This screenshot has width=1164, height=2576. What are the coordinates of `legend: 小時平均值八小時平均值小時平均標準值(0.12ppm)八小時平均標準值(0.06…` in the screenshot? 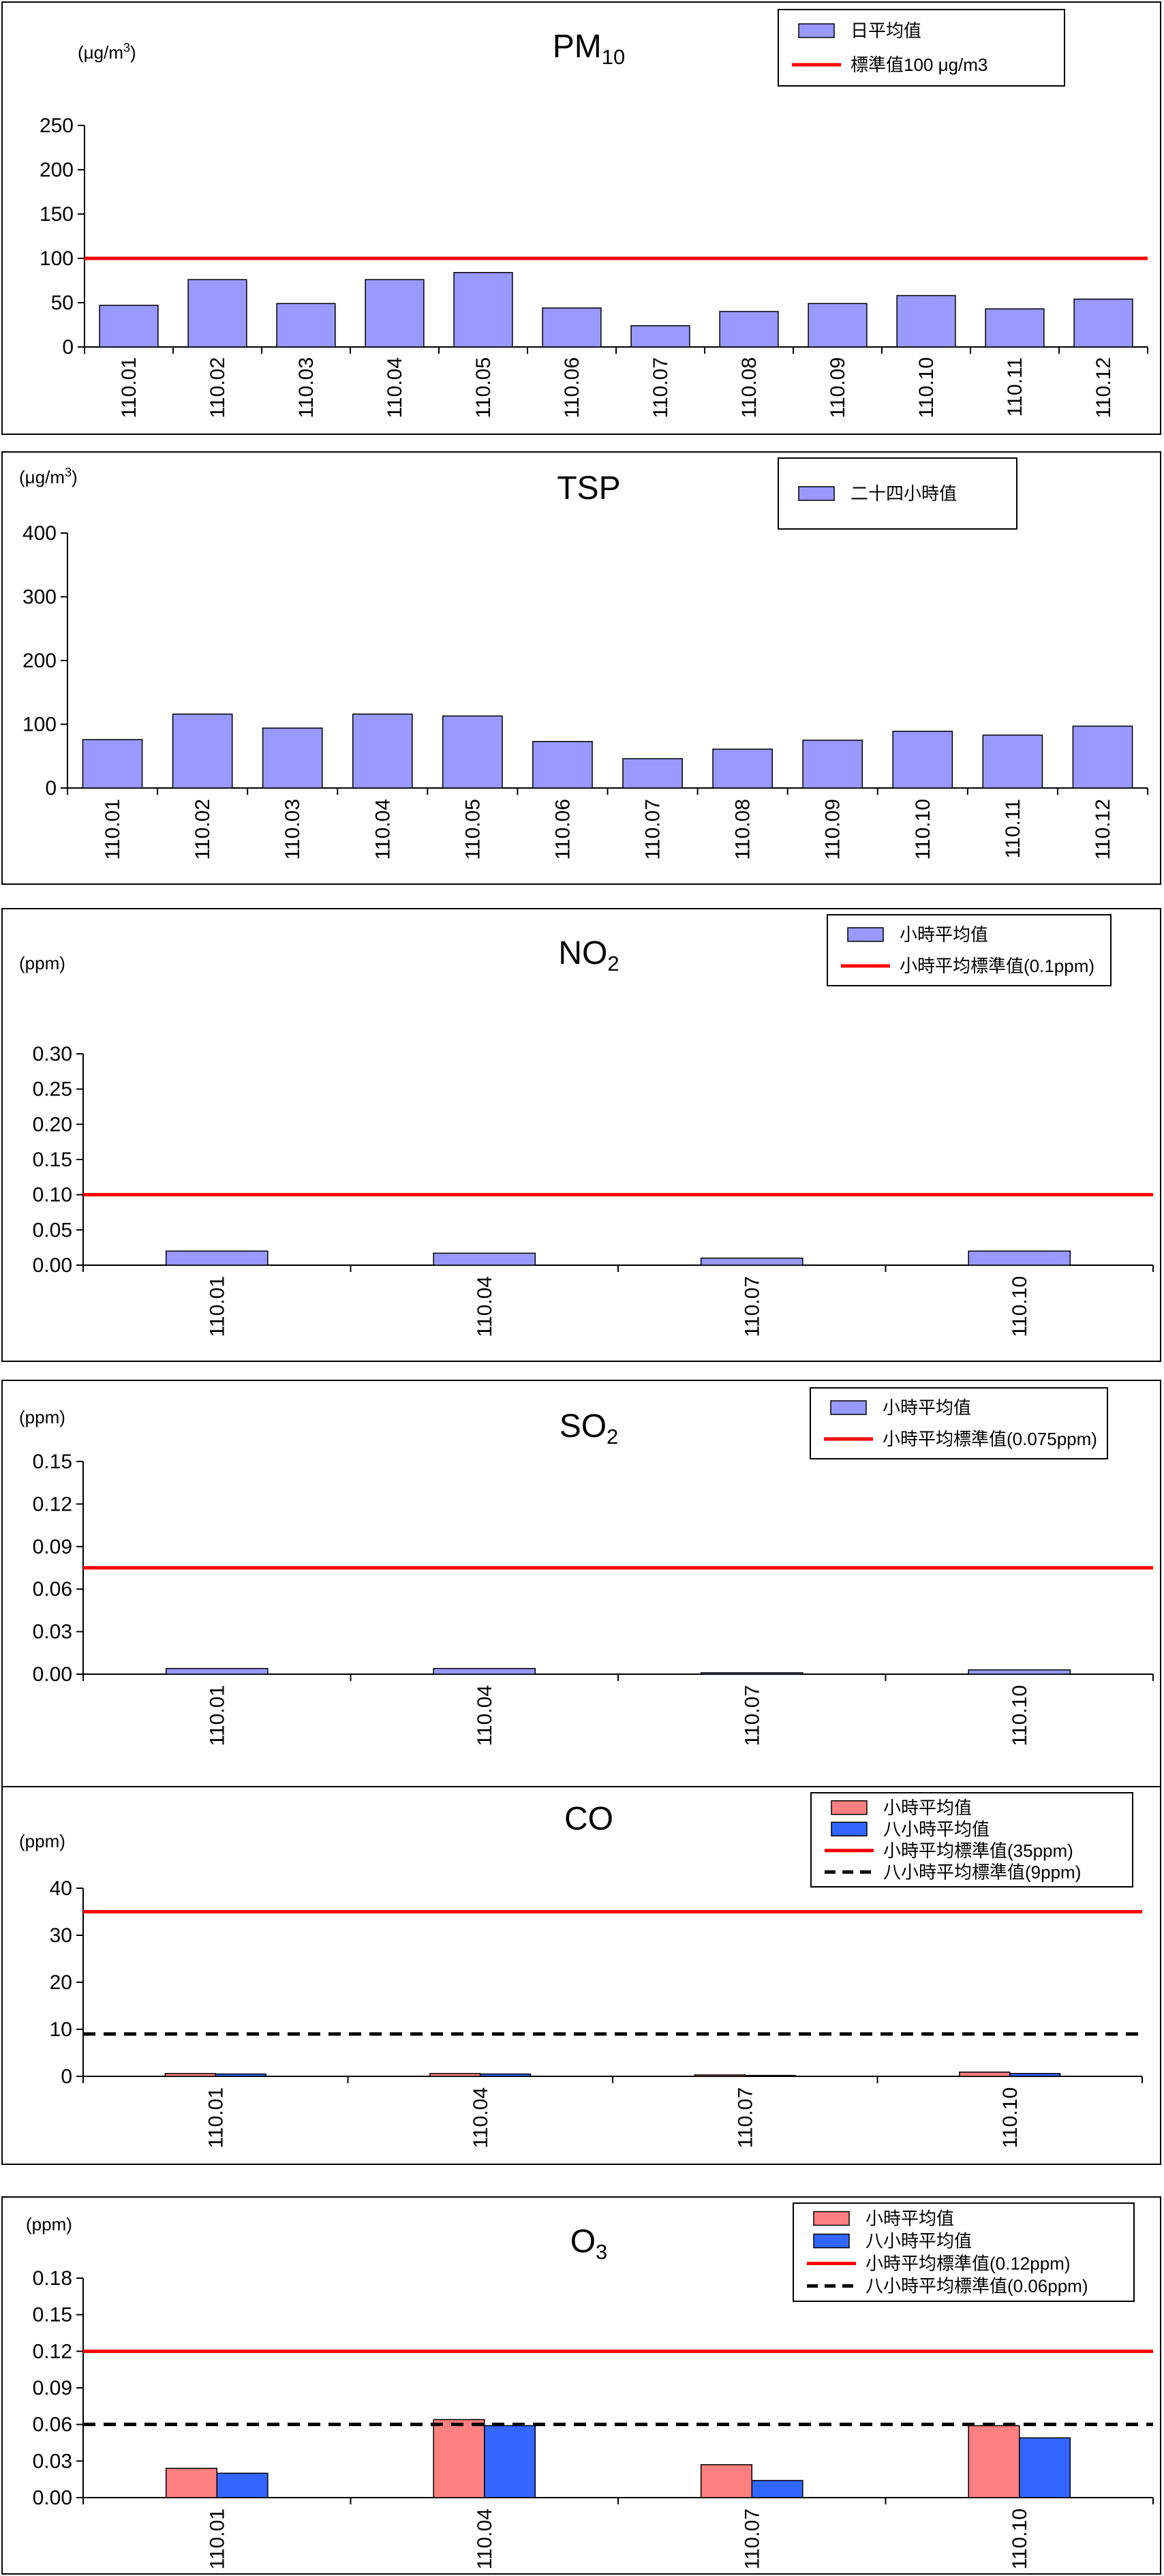 It's located at (964, 2252).